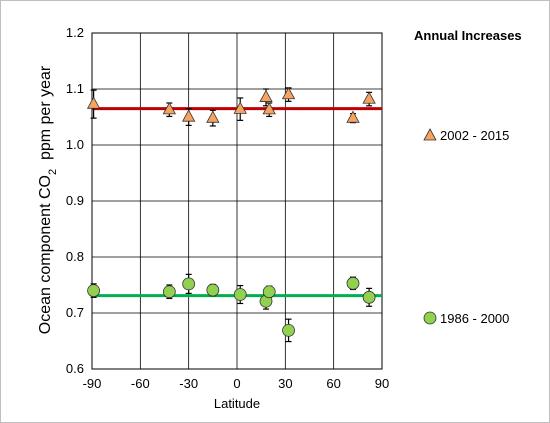 The image size is (550, 423). I want to click on y-axis-label-subscript: 2, so click(53, 172).